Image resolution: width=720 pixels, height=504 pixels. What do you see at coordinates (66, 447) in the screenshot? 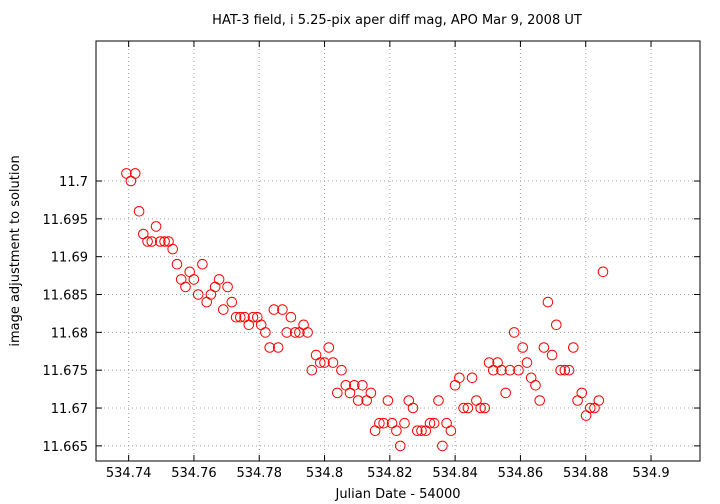
I see `y-tick-label: 11.665` at bounding box center [66, 447].